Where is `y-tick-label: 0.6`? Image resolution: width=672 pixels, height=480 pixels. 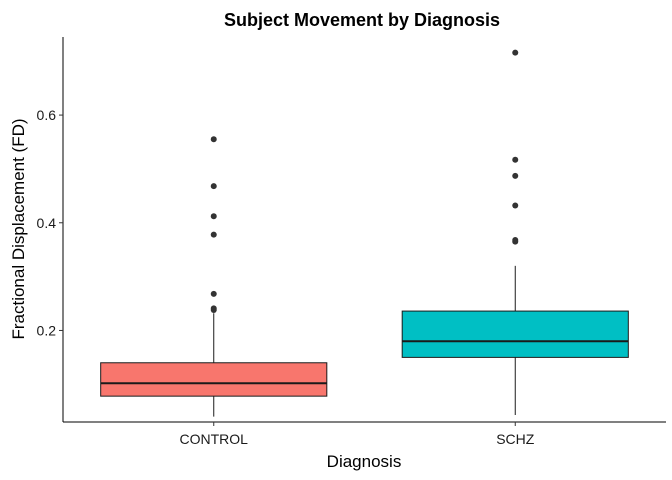
y-tick-label: 0.6 is located at coordinates (47, 115).